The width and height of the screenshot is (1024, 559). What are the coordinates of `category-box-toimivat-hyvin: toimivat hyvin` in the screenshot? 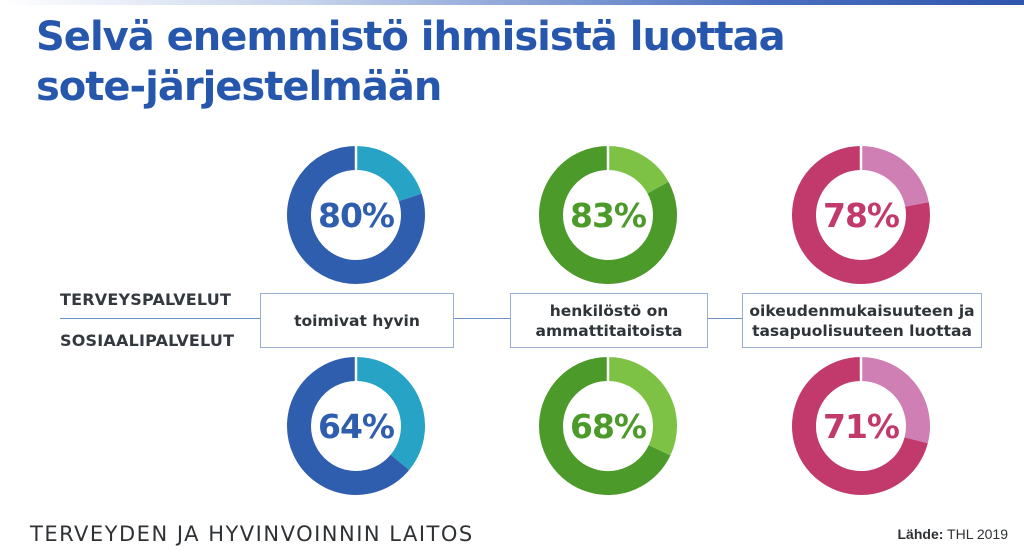 It's located at (357, 320).